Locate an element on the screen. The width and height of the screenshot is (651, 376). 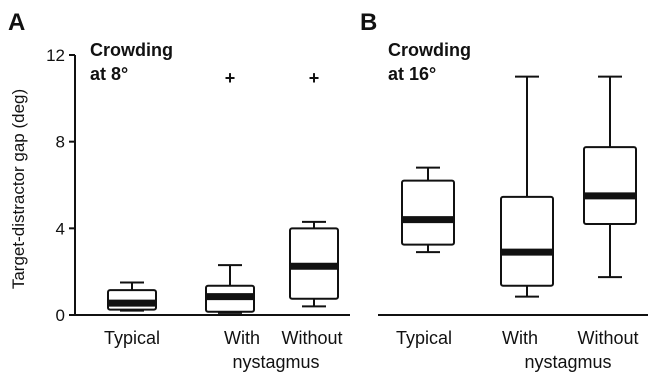
condition-annotation-line: at 16° is located at coordinates (412, 74).